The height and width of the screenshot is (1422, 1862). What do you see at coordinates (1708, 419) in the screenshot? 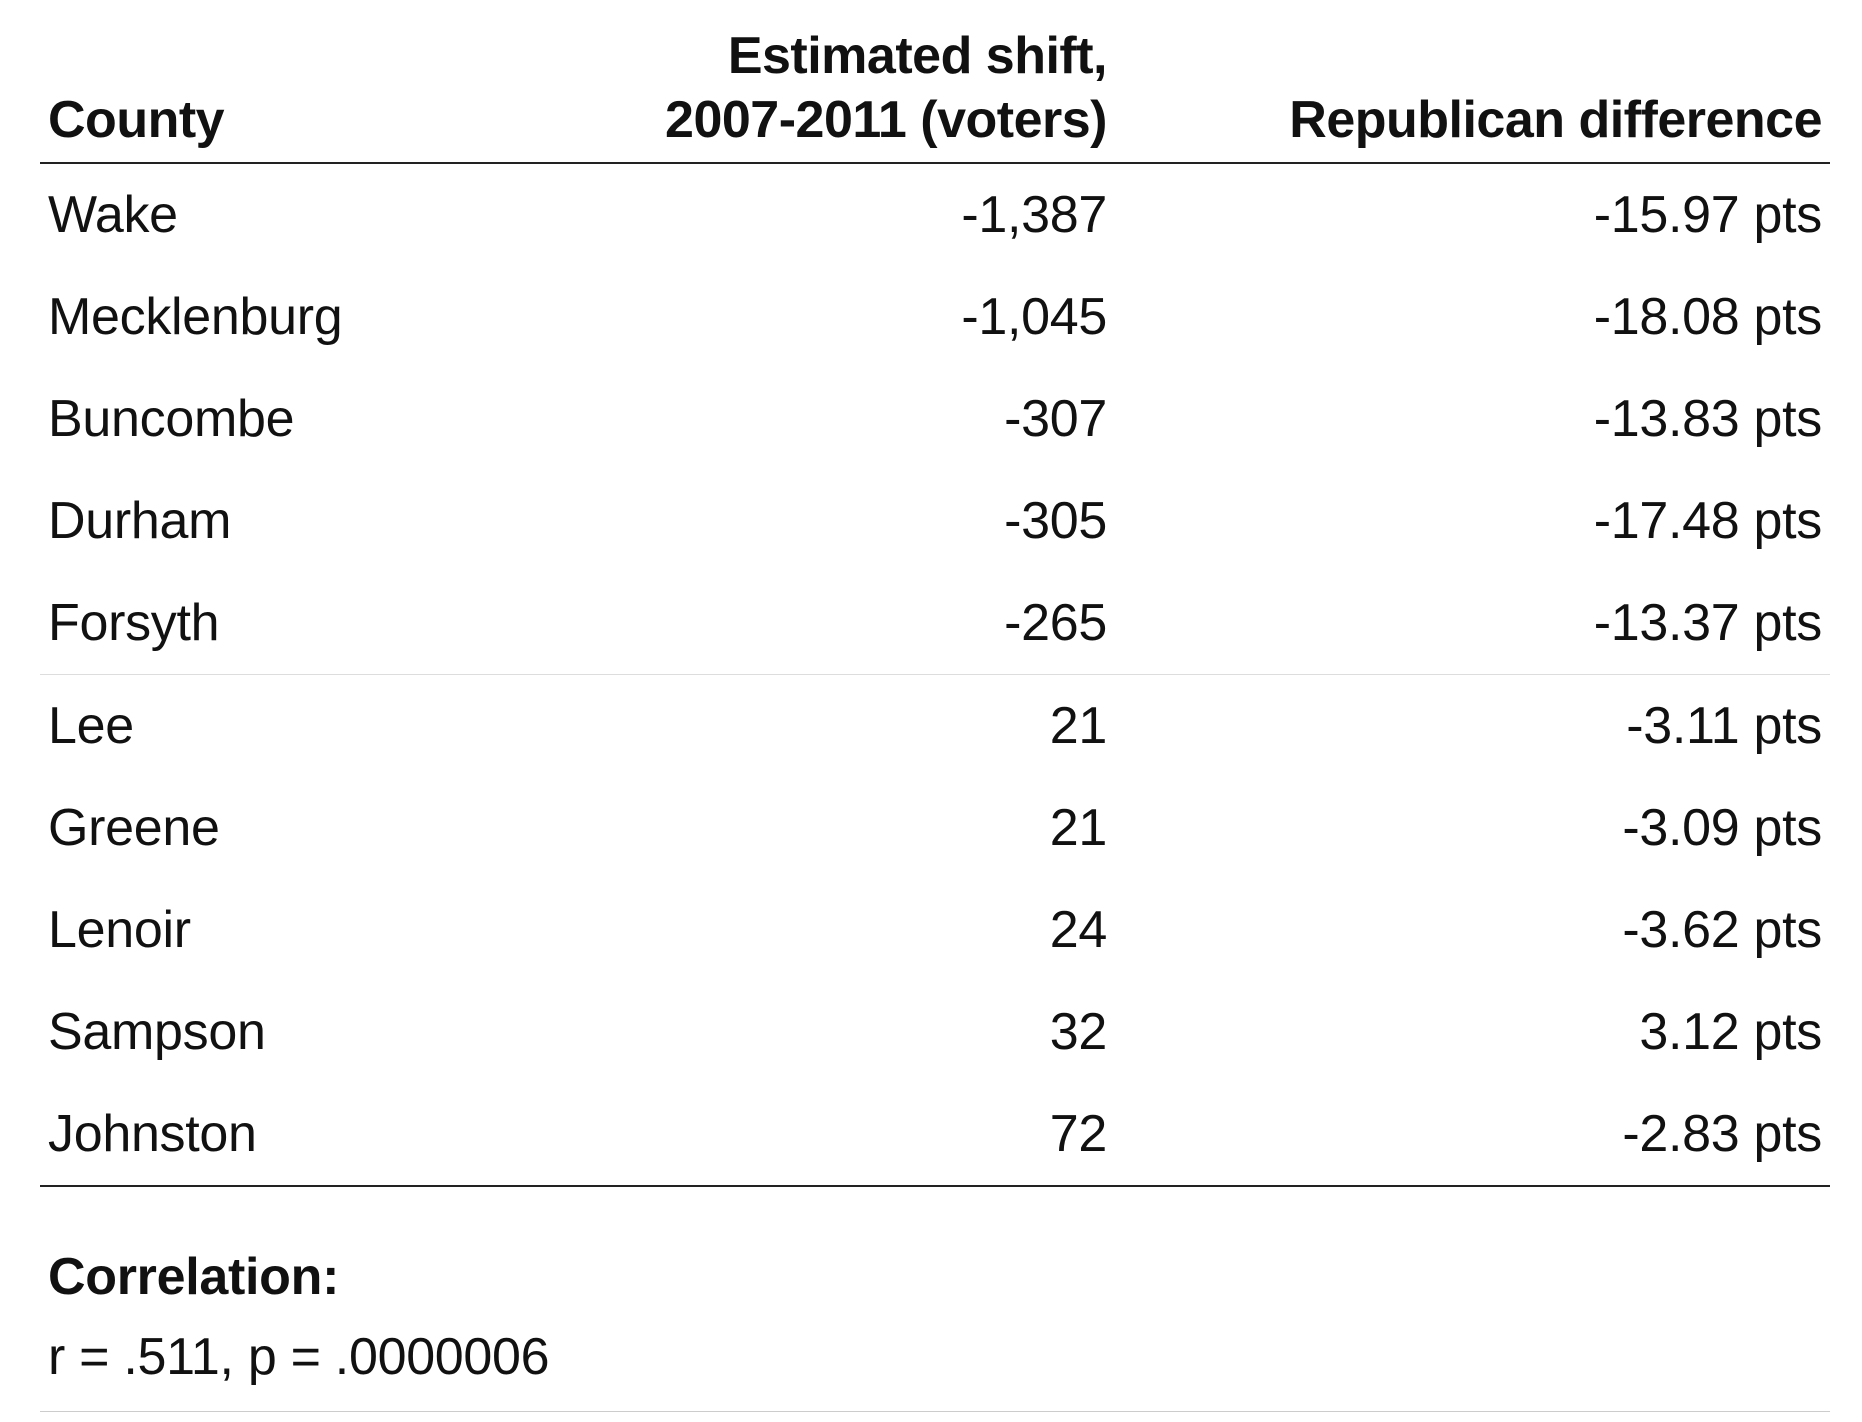
I see `cell-difference: -13.83 pts` at bounding box center [1708, 419].